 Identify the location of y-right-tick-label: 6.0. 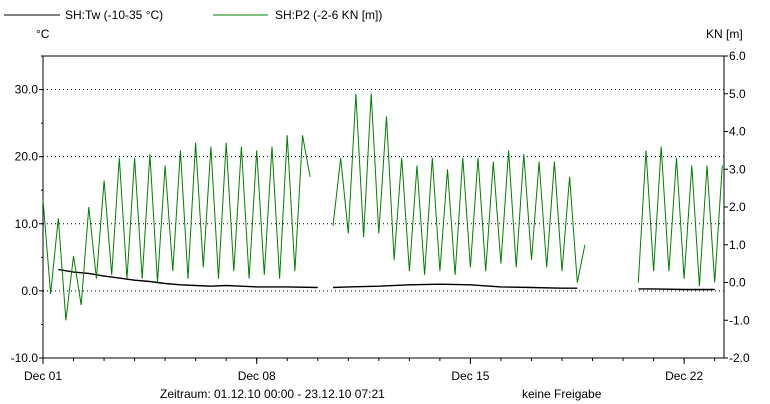
(737, 56).